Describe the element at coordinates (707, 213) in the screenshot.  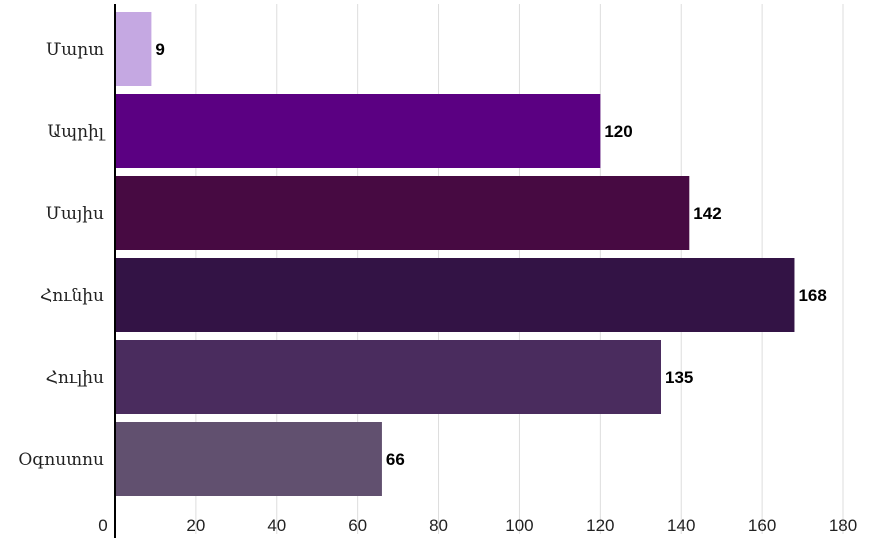
I see `data-label-3: 142` at that location.